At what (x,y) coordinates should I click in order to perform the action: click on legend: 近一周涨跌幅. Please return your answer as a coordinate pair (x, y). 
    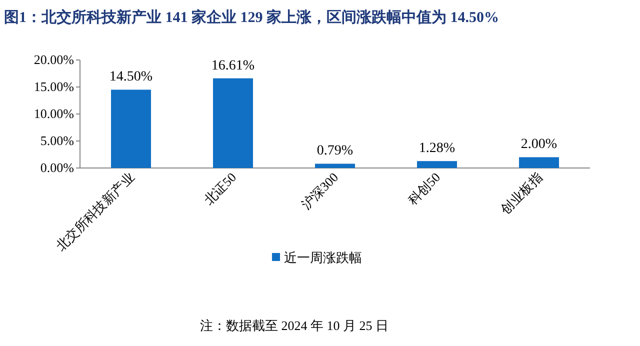
    Looking at the image, I should click on (317, 257).